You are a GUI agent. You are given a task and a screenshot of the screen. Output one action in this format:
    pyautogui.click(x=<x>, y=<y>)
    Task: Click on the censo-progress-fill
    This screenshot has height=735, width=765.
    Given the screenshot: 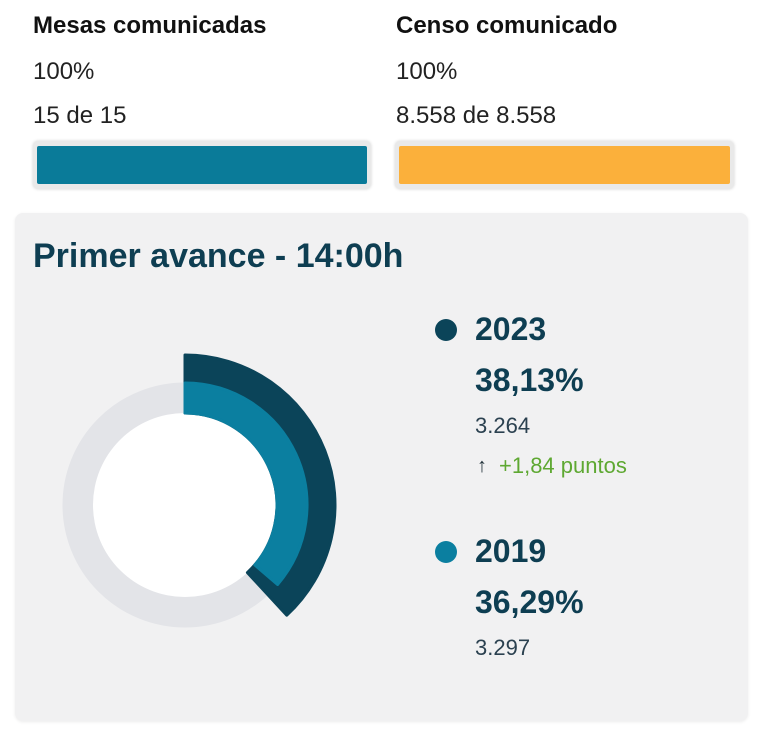 What is the action you would take?
    pyautogui.click(x=564, y=165)
    